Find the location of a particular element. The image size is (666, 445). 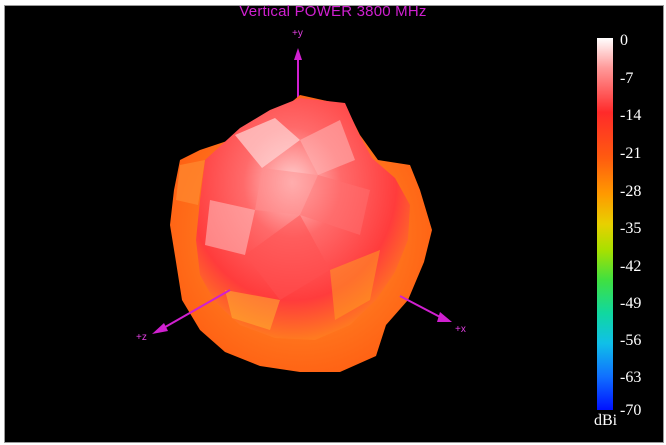

colorbar-tick: -28 is located at coordinates (631, 191).